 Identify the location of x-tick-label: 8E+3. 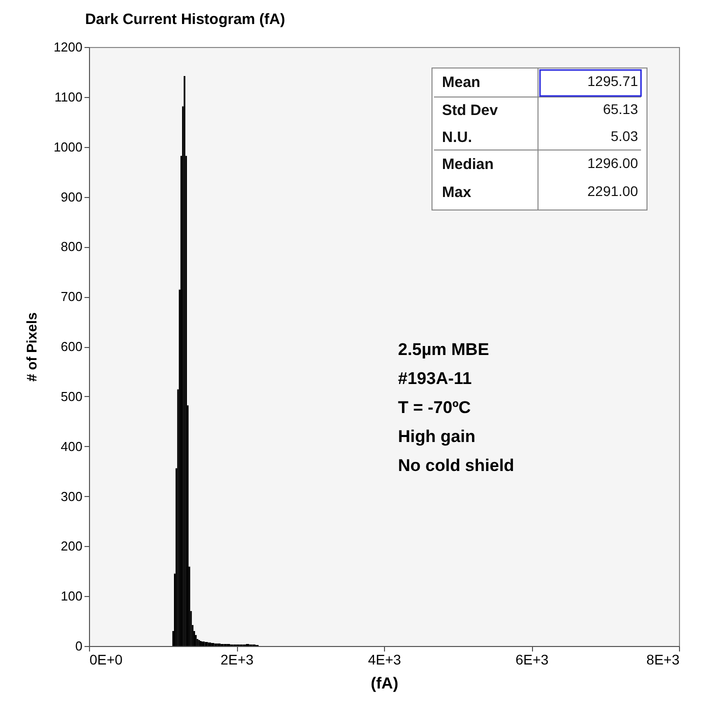
(663, 660).